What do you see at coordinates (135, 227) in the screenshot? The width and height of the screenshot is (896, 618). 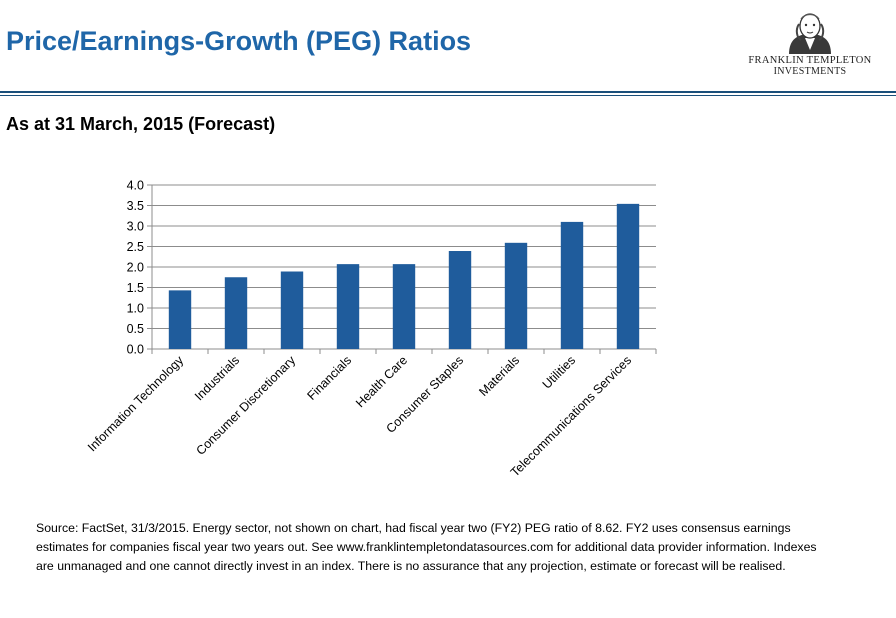 I see `y-tick-label: 3.0` at bounding box center [135, 227].